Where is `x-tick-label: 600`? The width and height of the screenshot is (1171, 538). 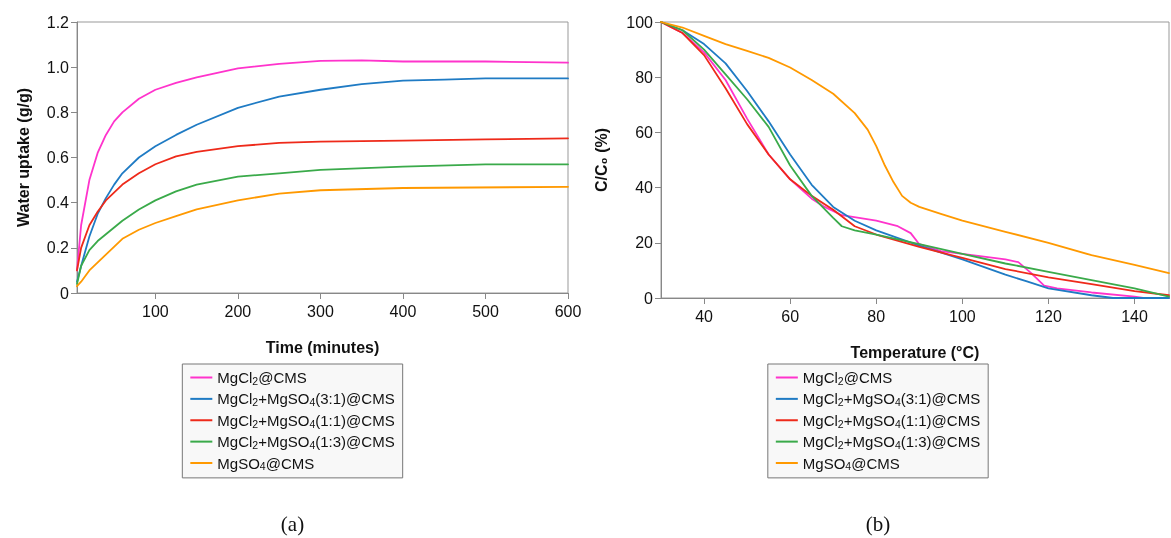 x-tick-label: 600 is located at coordinates (568, 311).